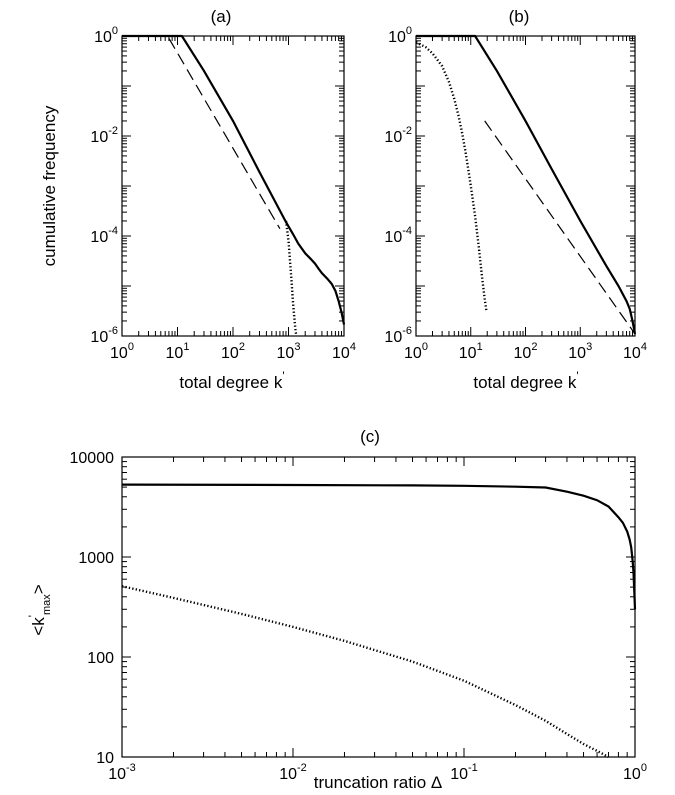  What do you see at coordinates (416, 351) in the screenshot?
I see `panel-b-x-tick-label: 10⁰` at bounding box center [416, 351].